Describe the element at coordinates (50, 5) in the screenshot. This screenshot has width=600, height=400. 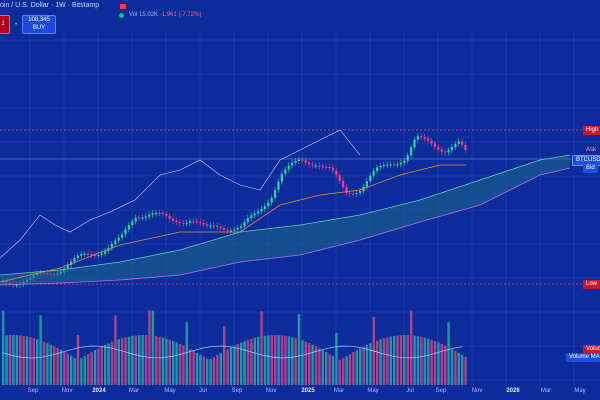
I see `symbol-title: oin / U.S. Dollar · 1W · Bitstamp` at that location.